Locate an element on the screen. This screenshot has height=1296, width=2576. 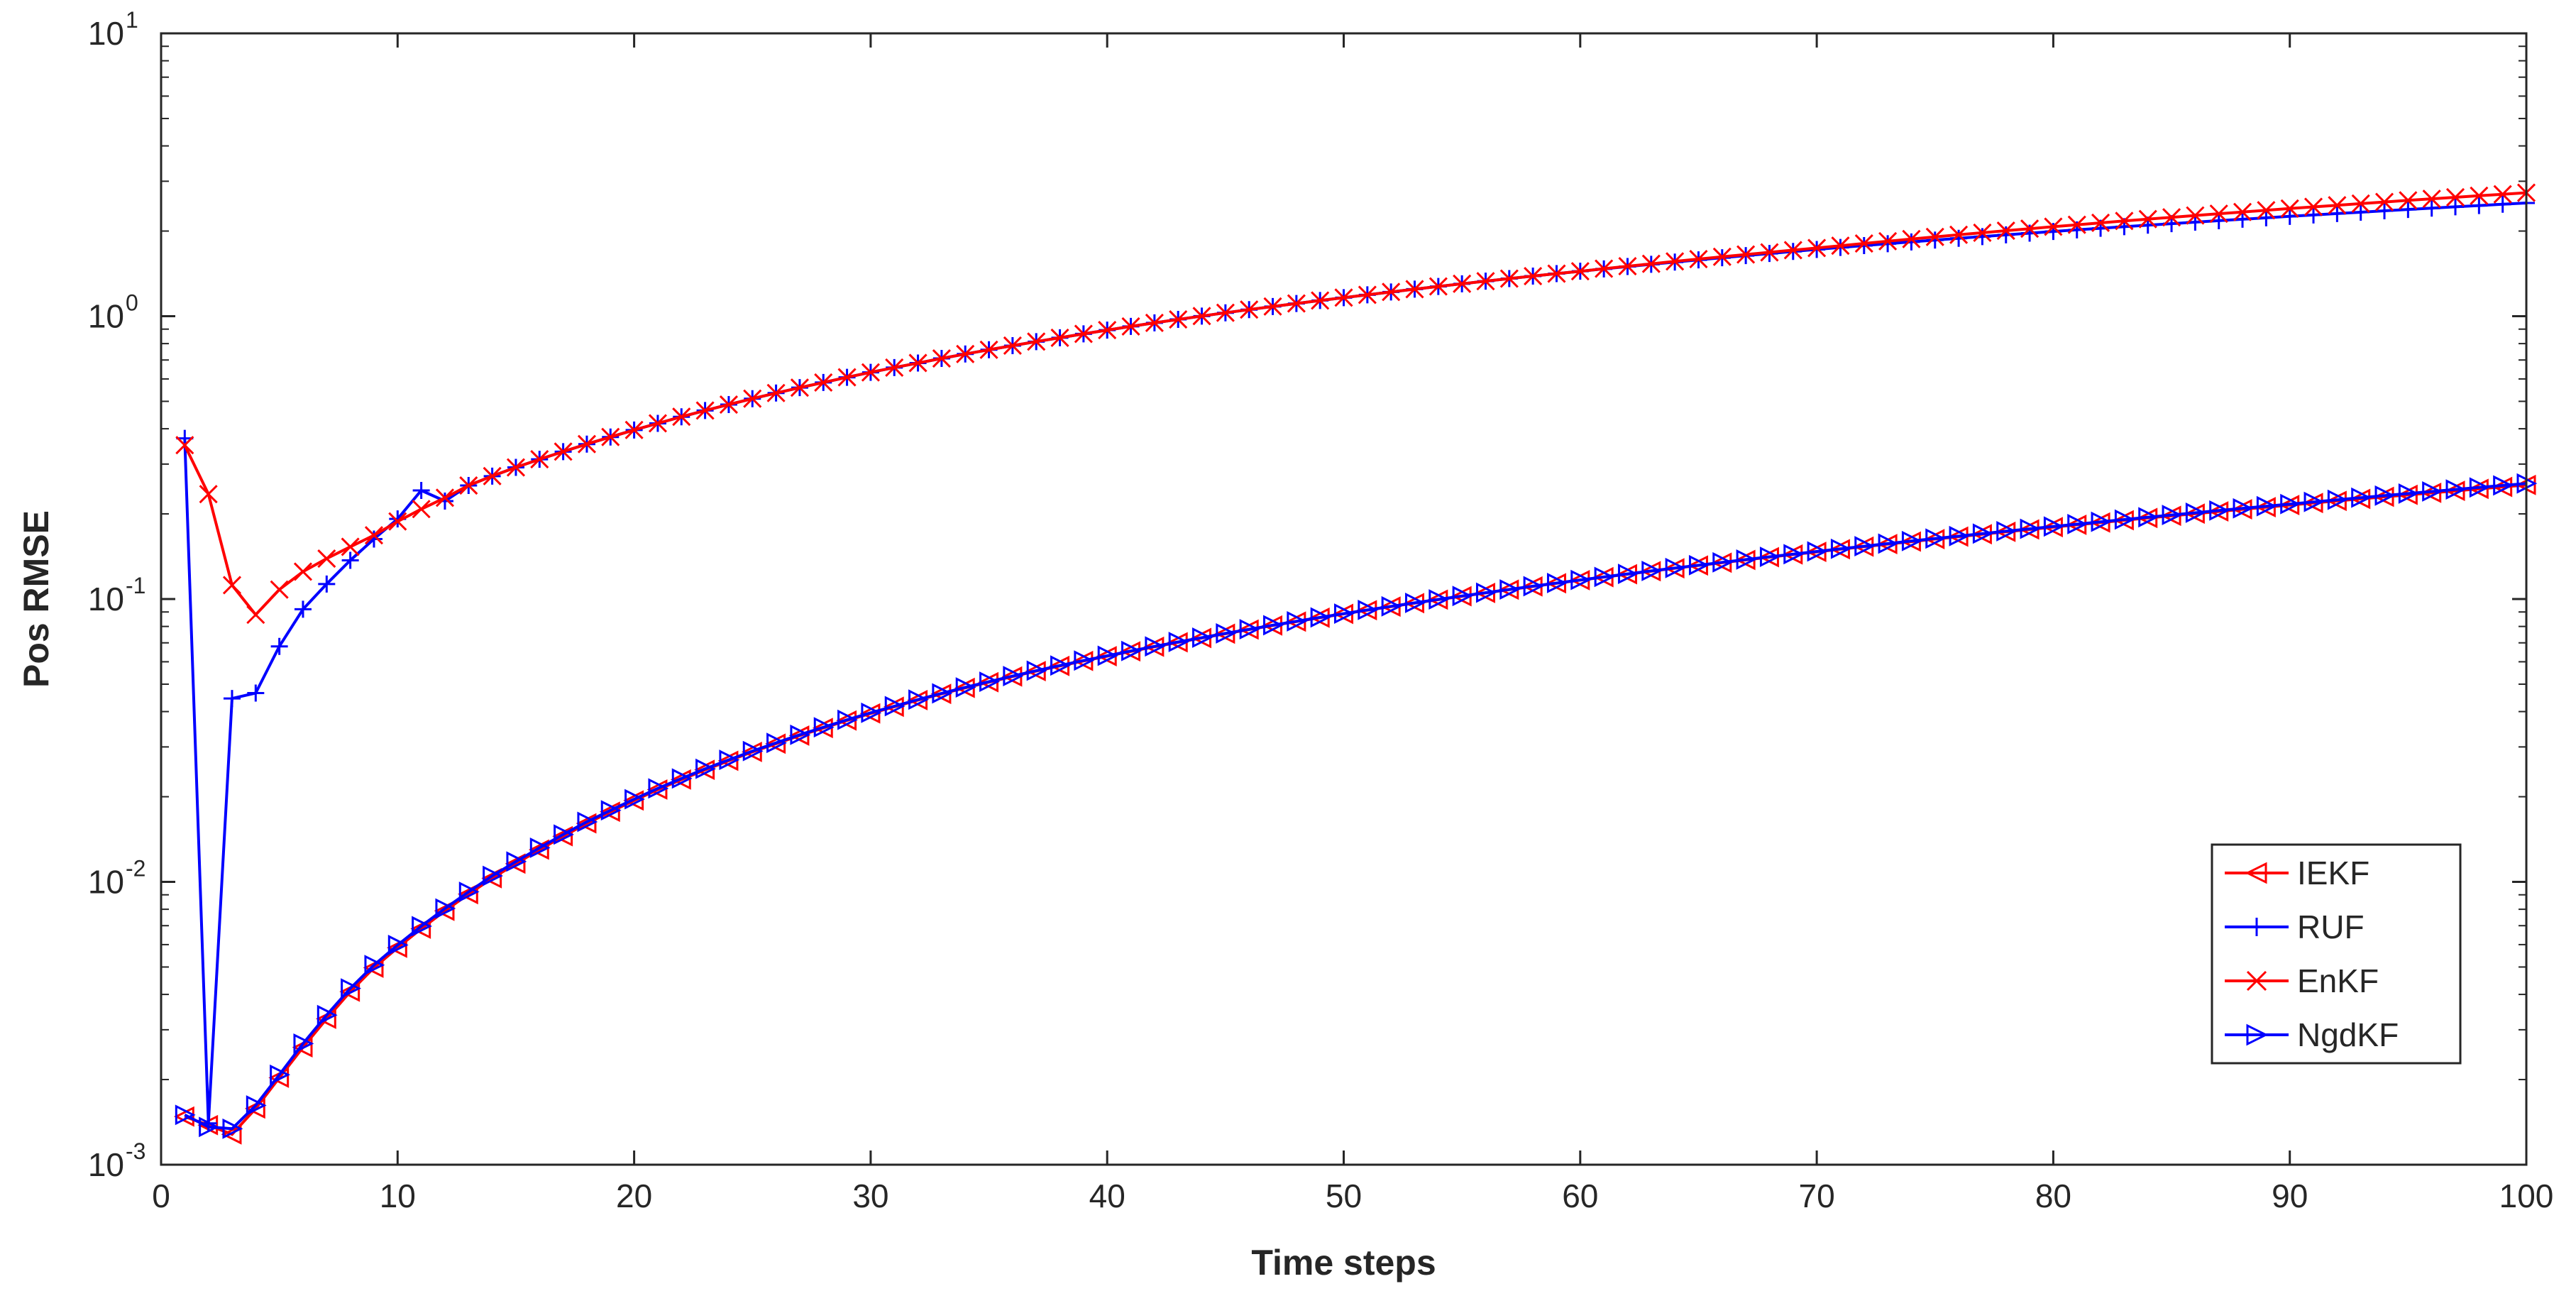
legend-item-ruf: RUF is located at coordinates (2295, 926).